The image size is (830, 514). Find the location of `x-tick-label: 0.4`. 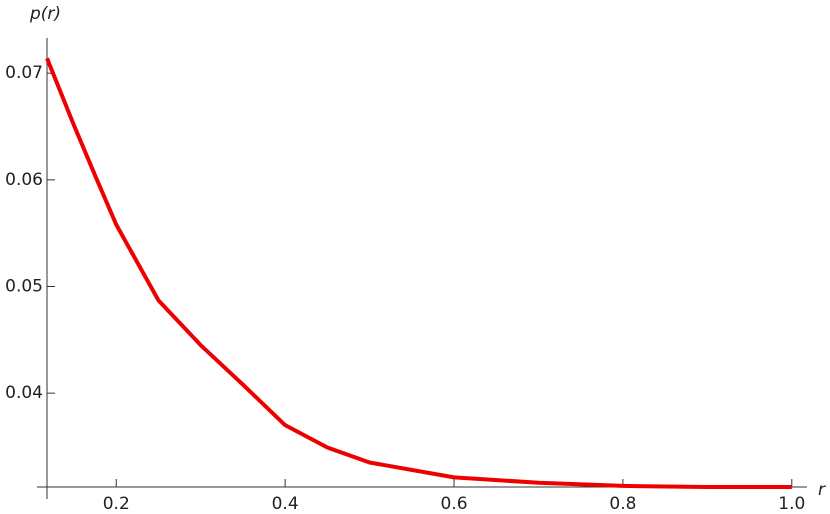

x-tick-label: 0.4 is located at coordinates (285, 504).